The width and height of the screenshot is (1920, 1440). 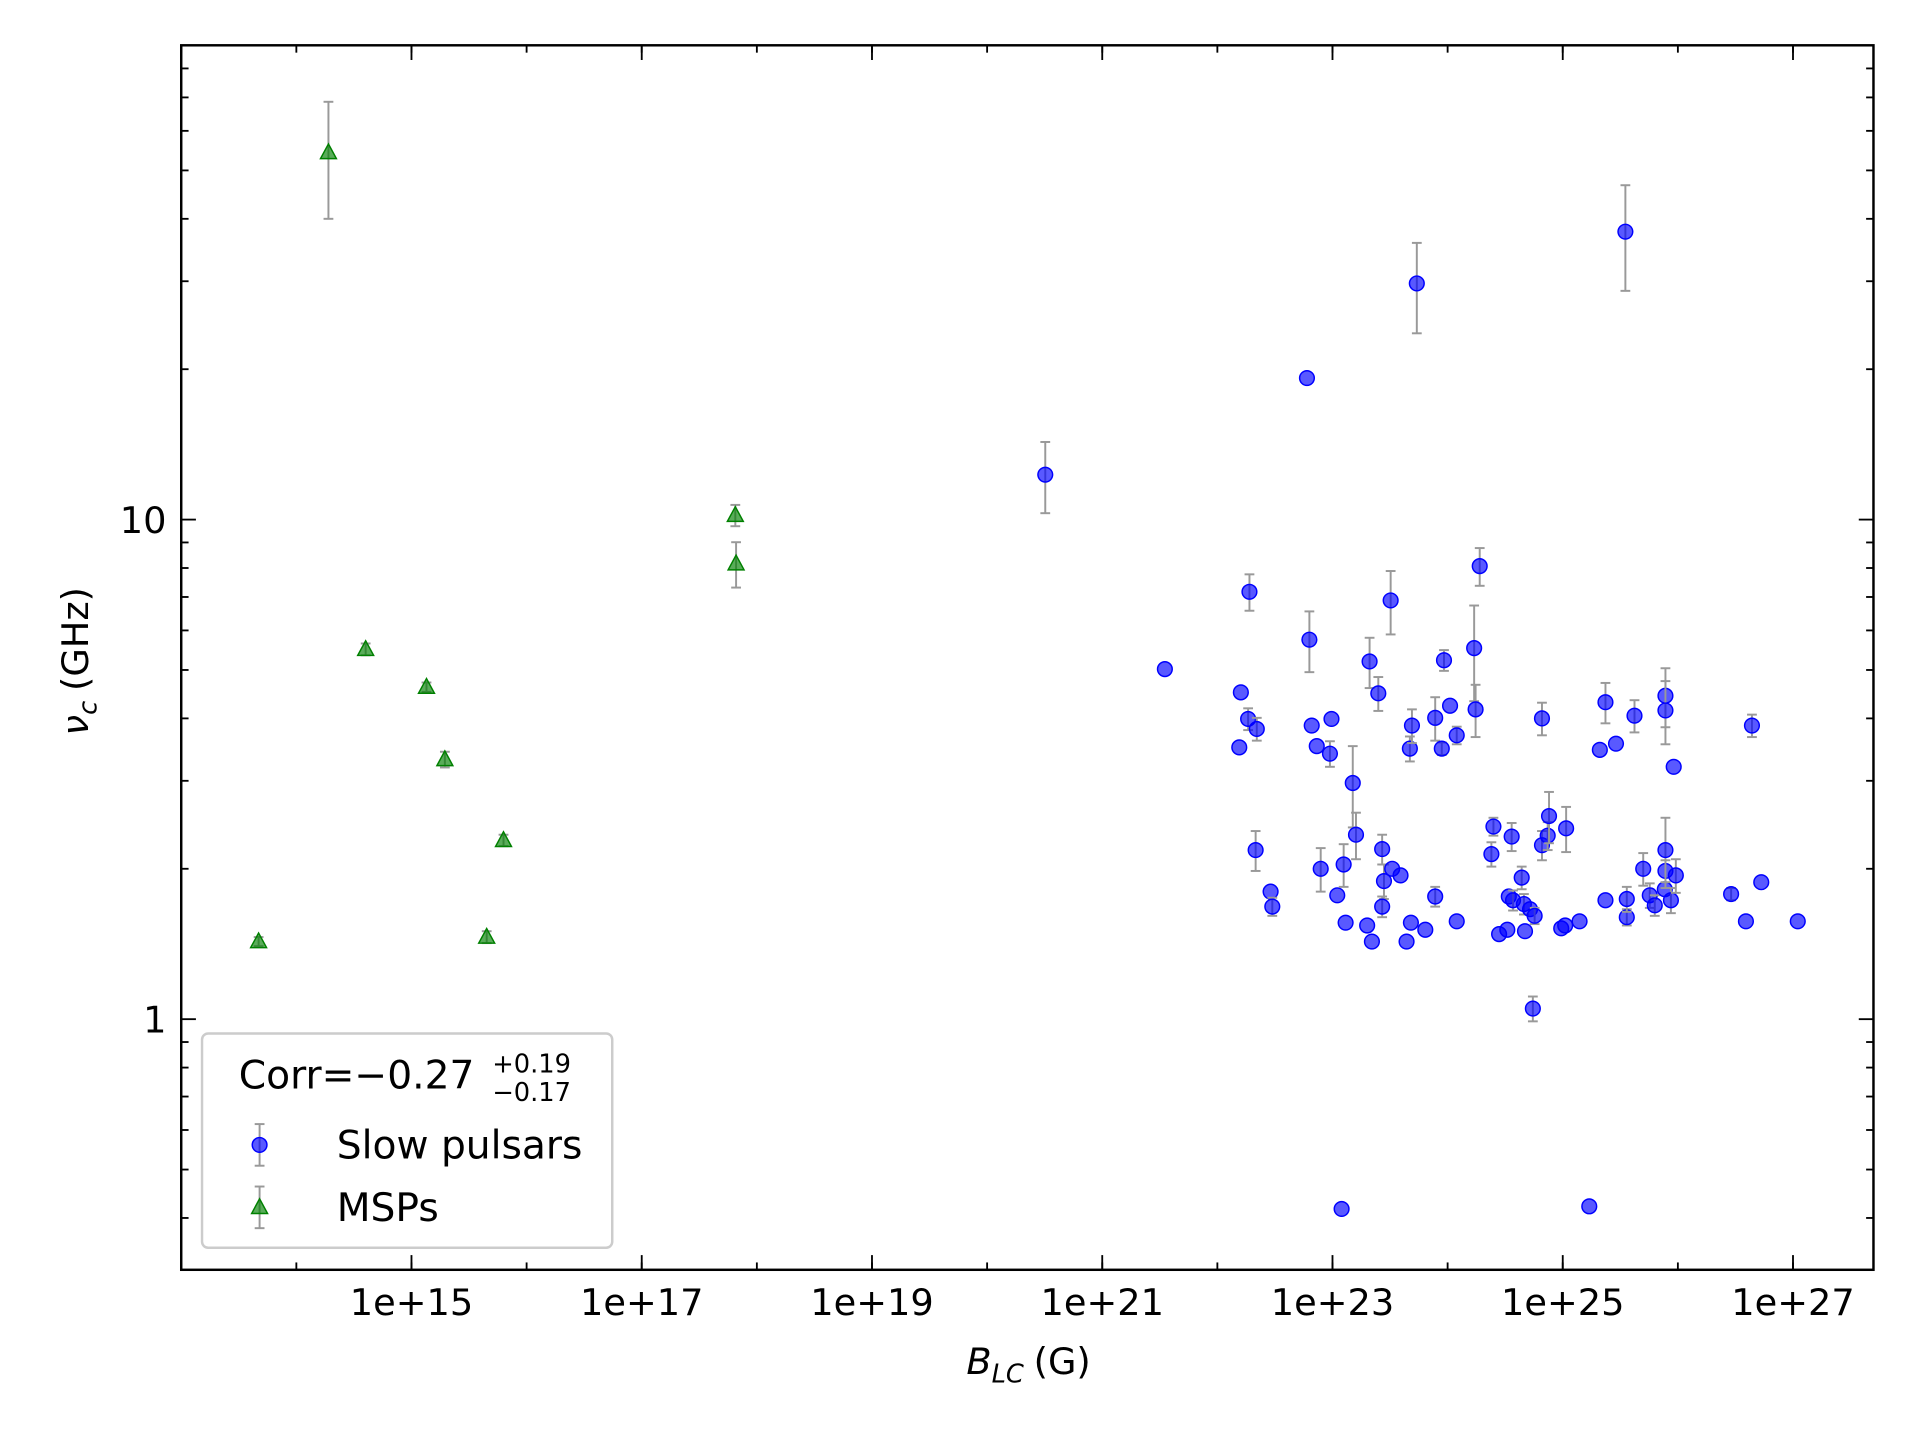 I want to click on error-bar, so click(x=328, y=160).